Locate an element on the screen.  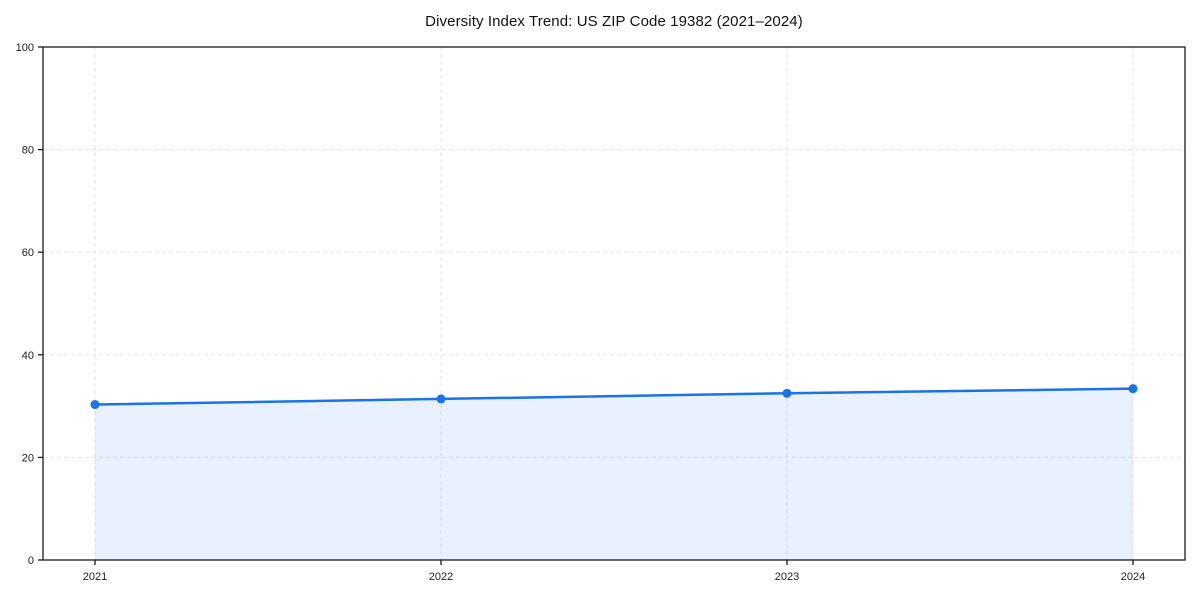
data-point-2022 is located at coordinates (441, 399).